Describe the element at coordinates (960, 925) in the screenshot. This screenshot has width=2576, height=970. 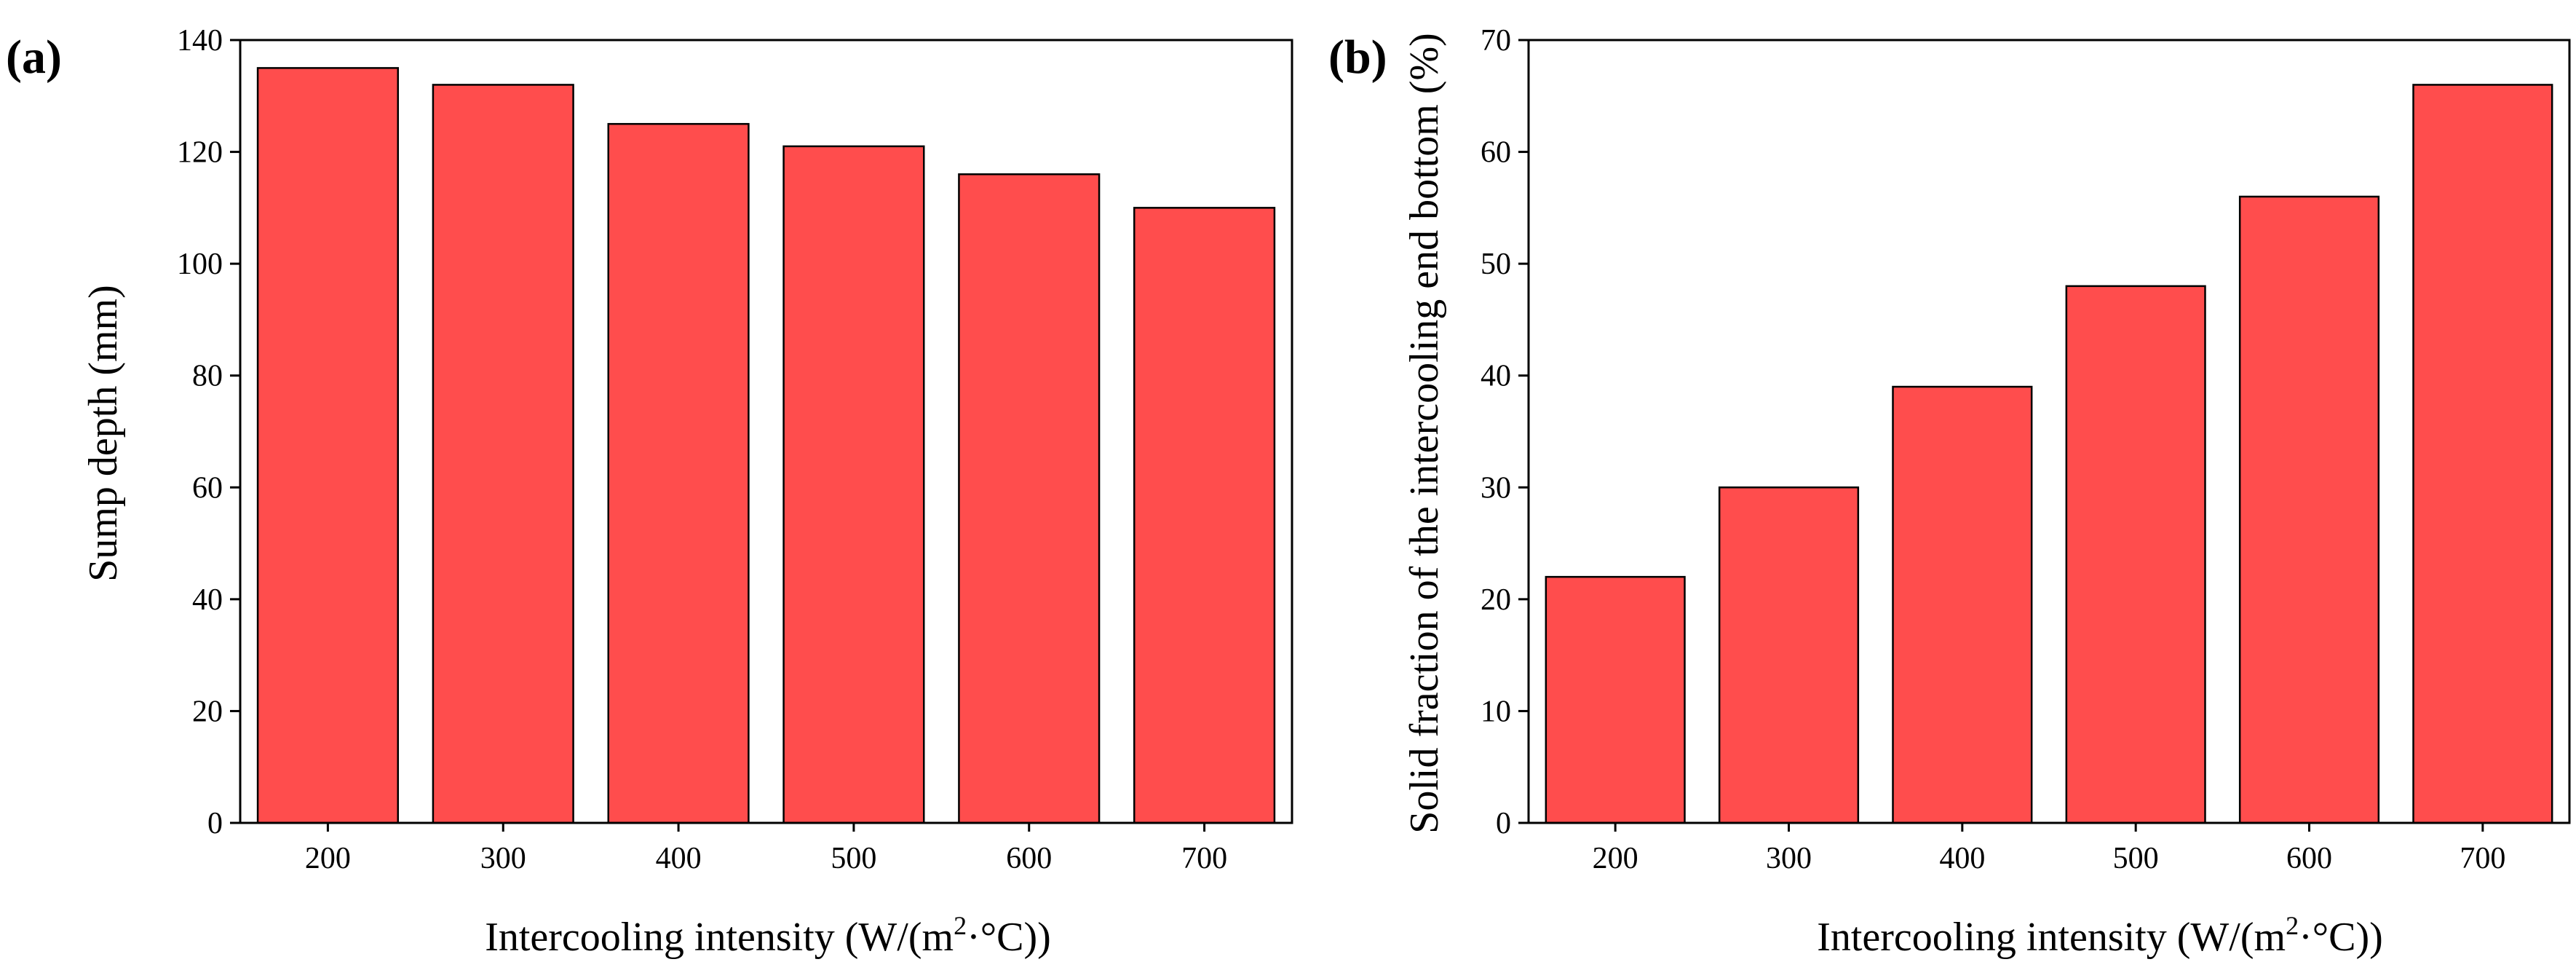
I see `x-axis-label-a-sup: 2` at that location.